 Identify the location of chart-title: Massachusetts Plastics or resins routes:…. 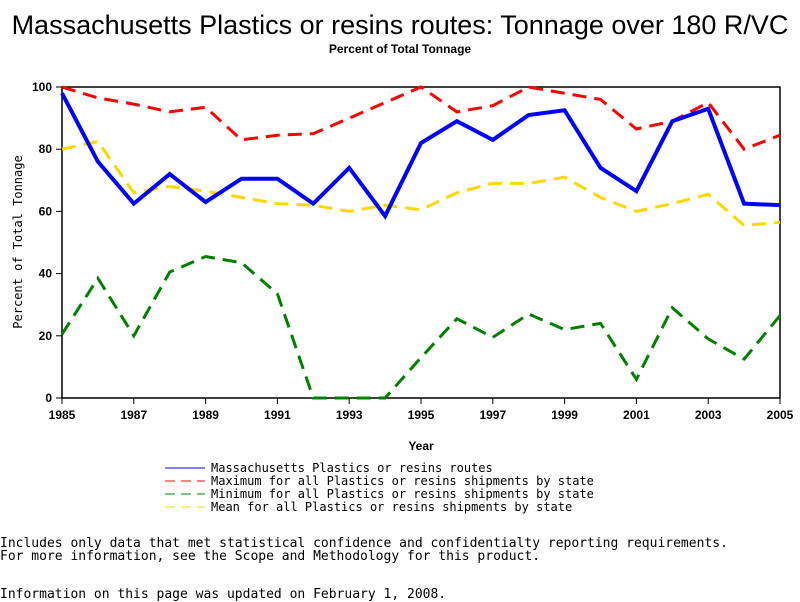
(400, 25).